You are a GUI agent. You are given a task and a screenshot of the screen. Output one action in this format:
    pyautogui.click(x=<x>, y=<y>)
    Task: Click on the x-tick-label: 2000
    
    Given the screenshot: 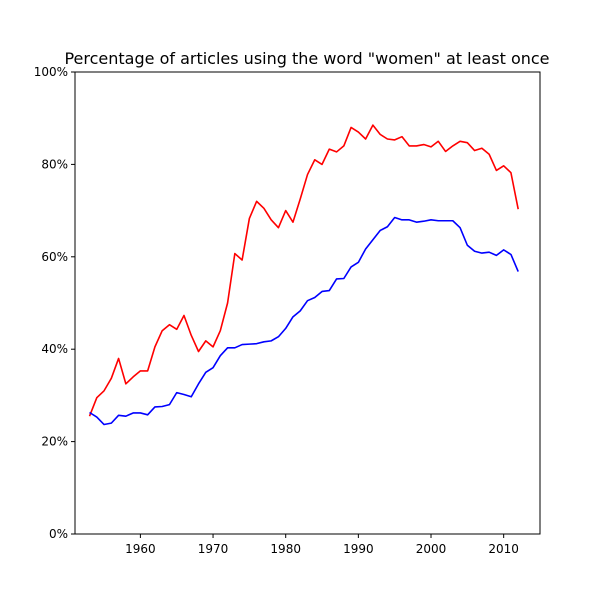 What is the action you would take?
    pyautogui.click(x=431, y=549)
    